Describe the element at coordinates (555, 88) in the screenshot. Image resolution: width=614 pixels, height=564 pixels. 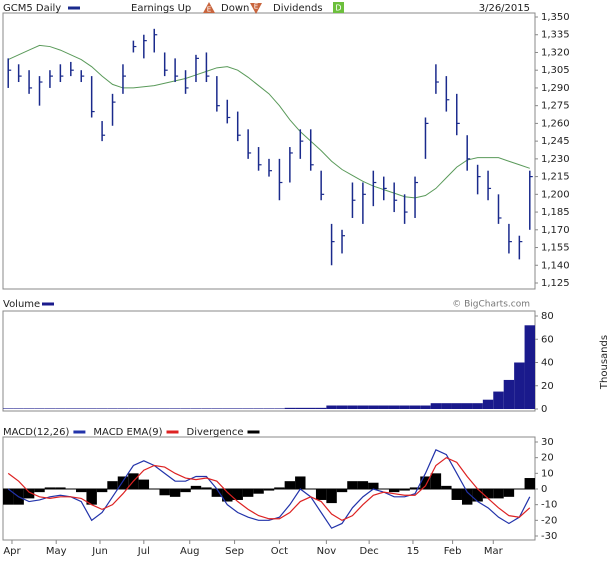
I see `y-tick-label: 1,290` at that location.